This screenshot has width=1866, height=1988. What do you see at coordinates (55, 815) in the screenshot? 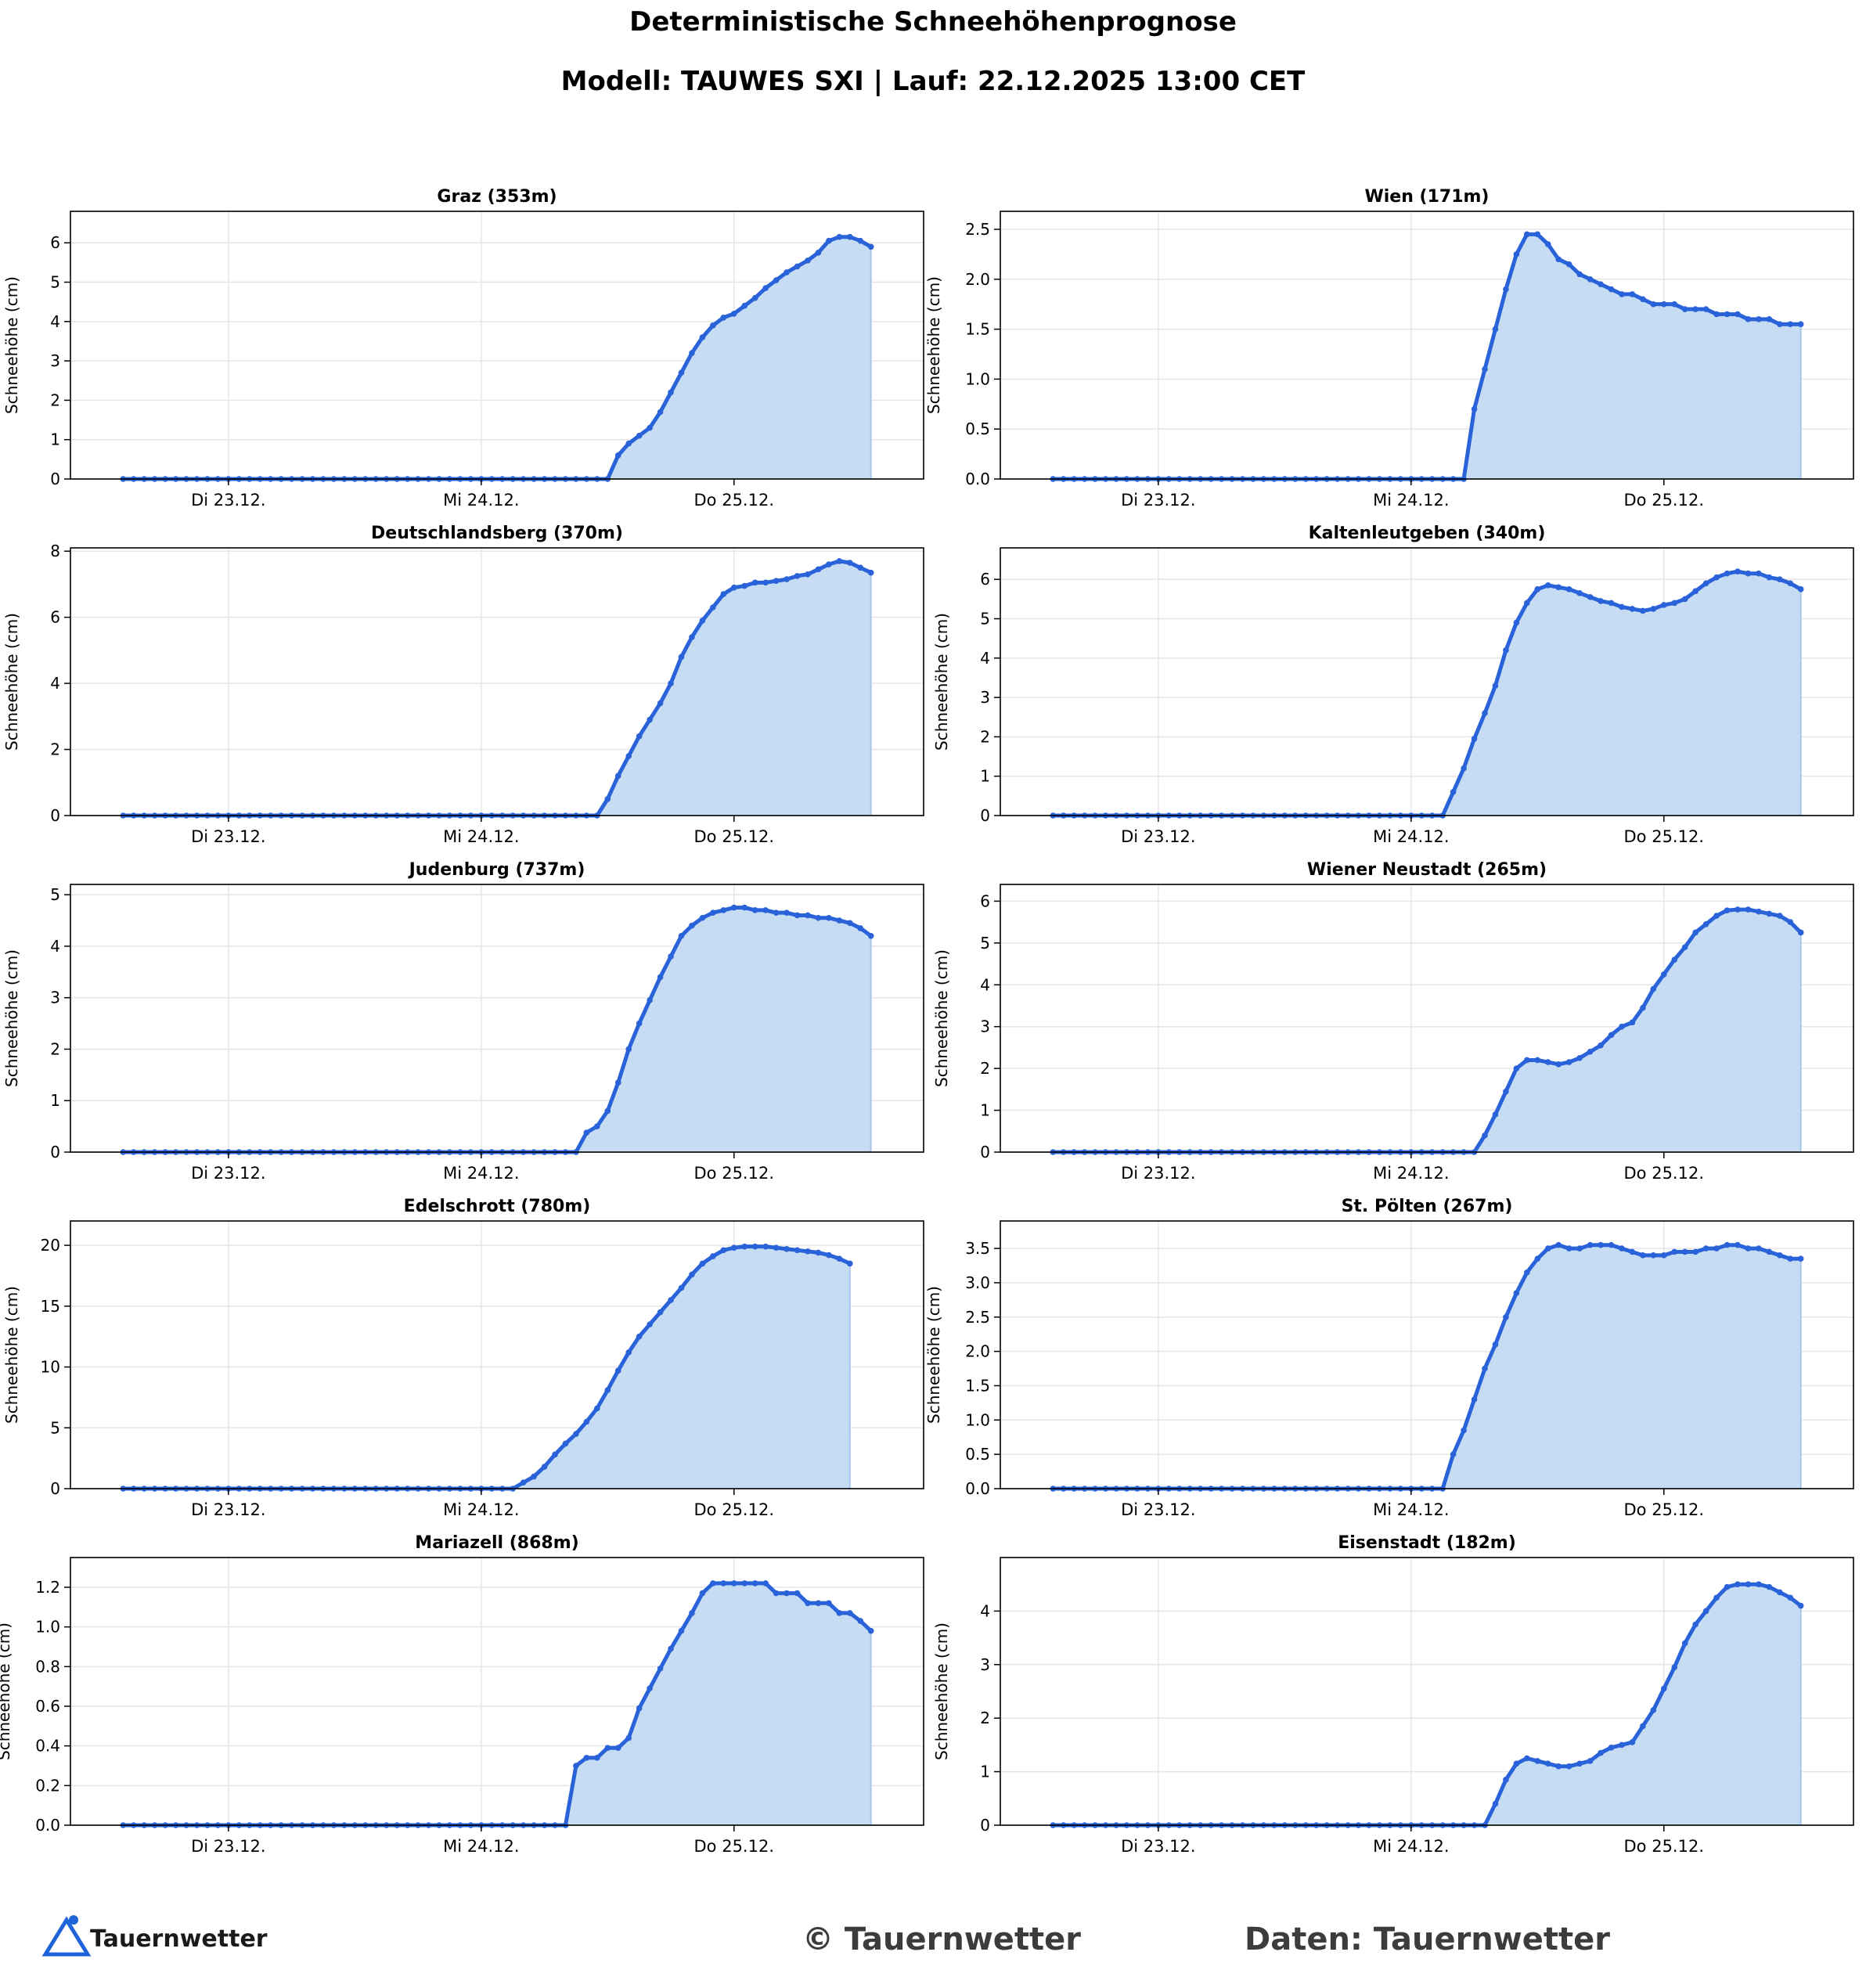
I see `y-tick-label: 0` at bounding box center [55, 815].